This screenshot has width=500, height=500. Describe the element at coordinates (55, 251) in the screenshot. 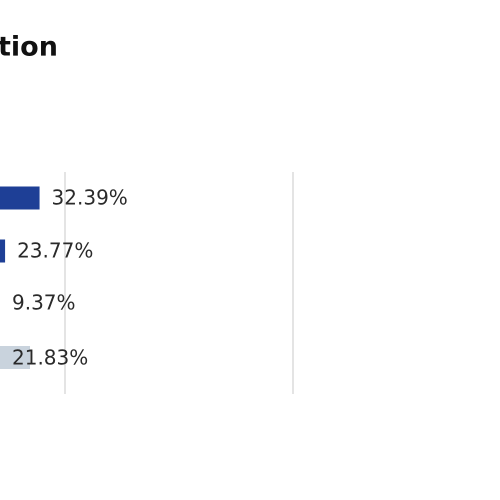

I see `value-label: 23.77%` at that location.